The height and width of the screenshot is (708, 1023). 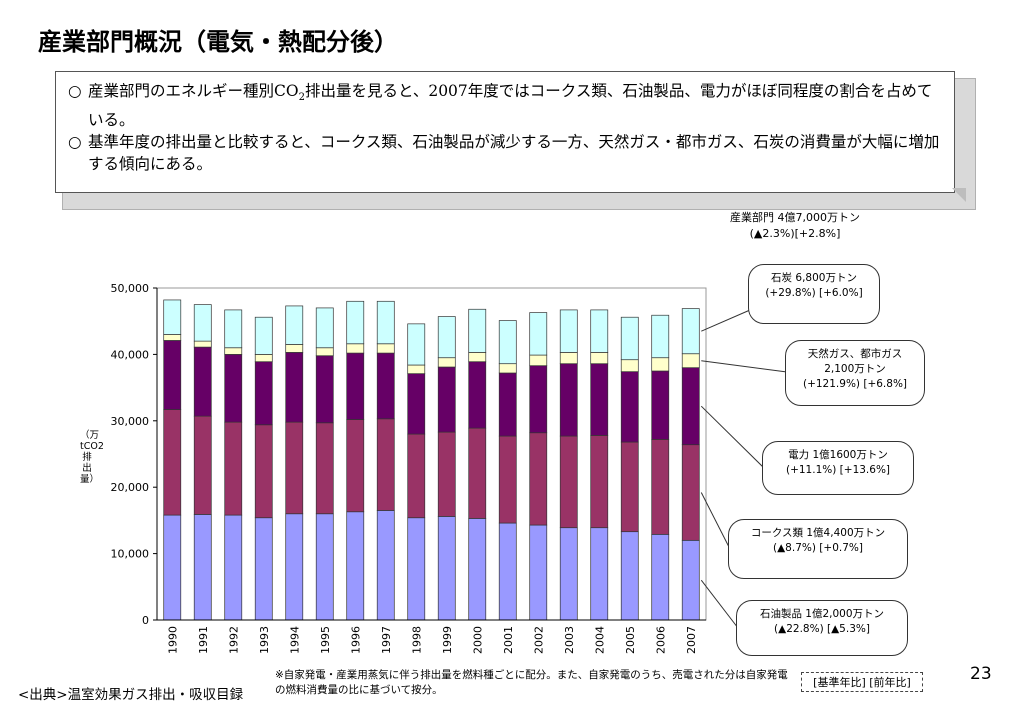 What do you see at coordinates (538, 572) in the screenshot?
I see `bar-segment-石油製品-2002` at bounding box center [538, 572].